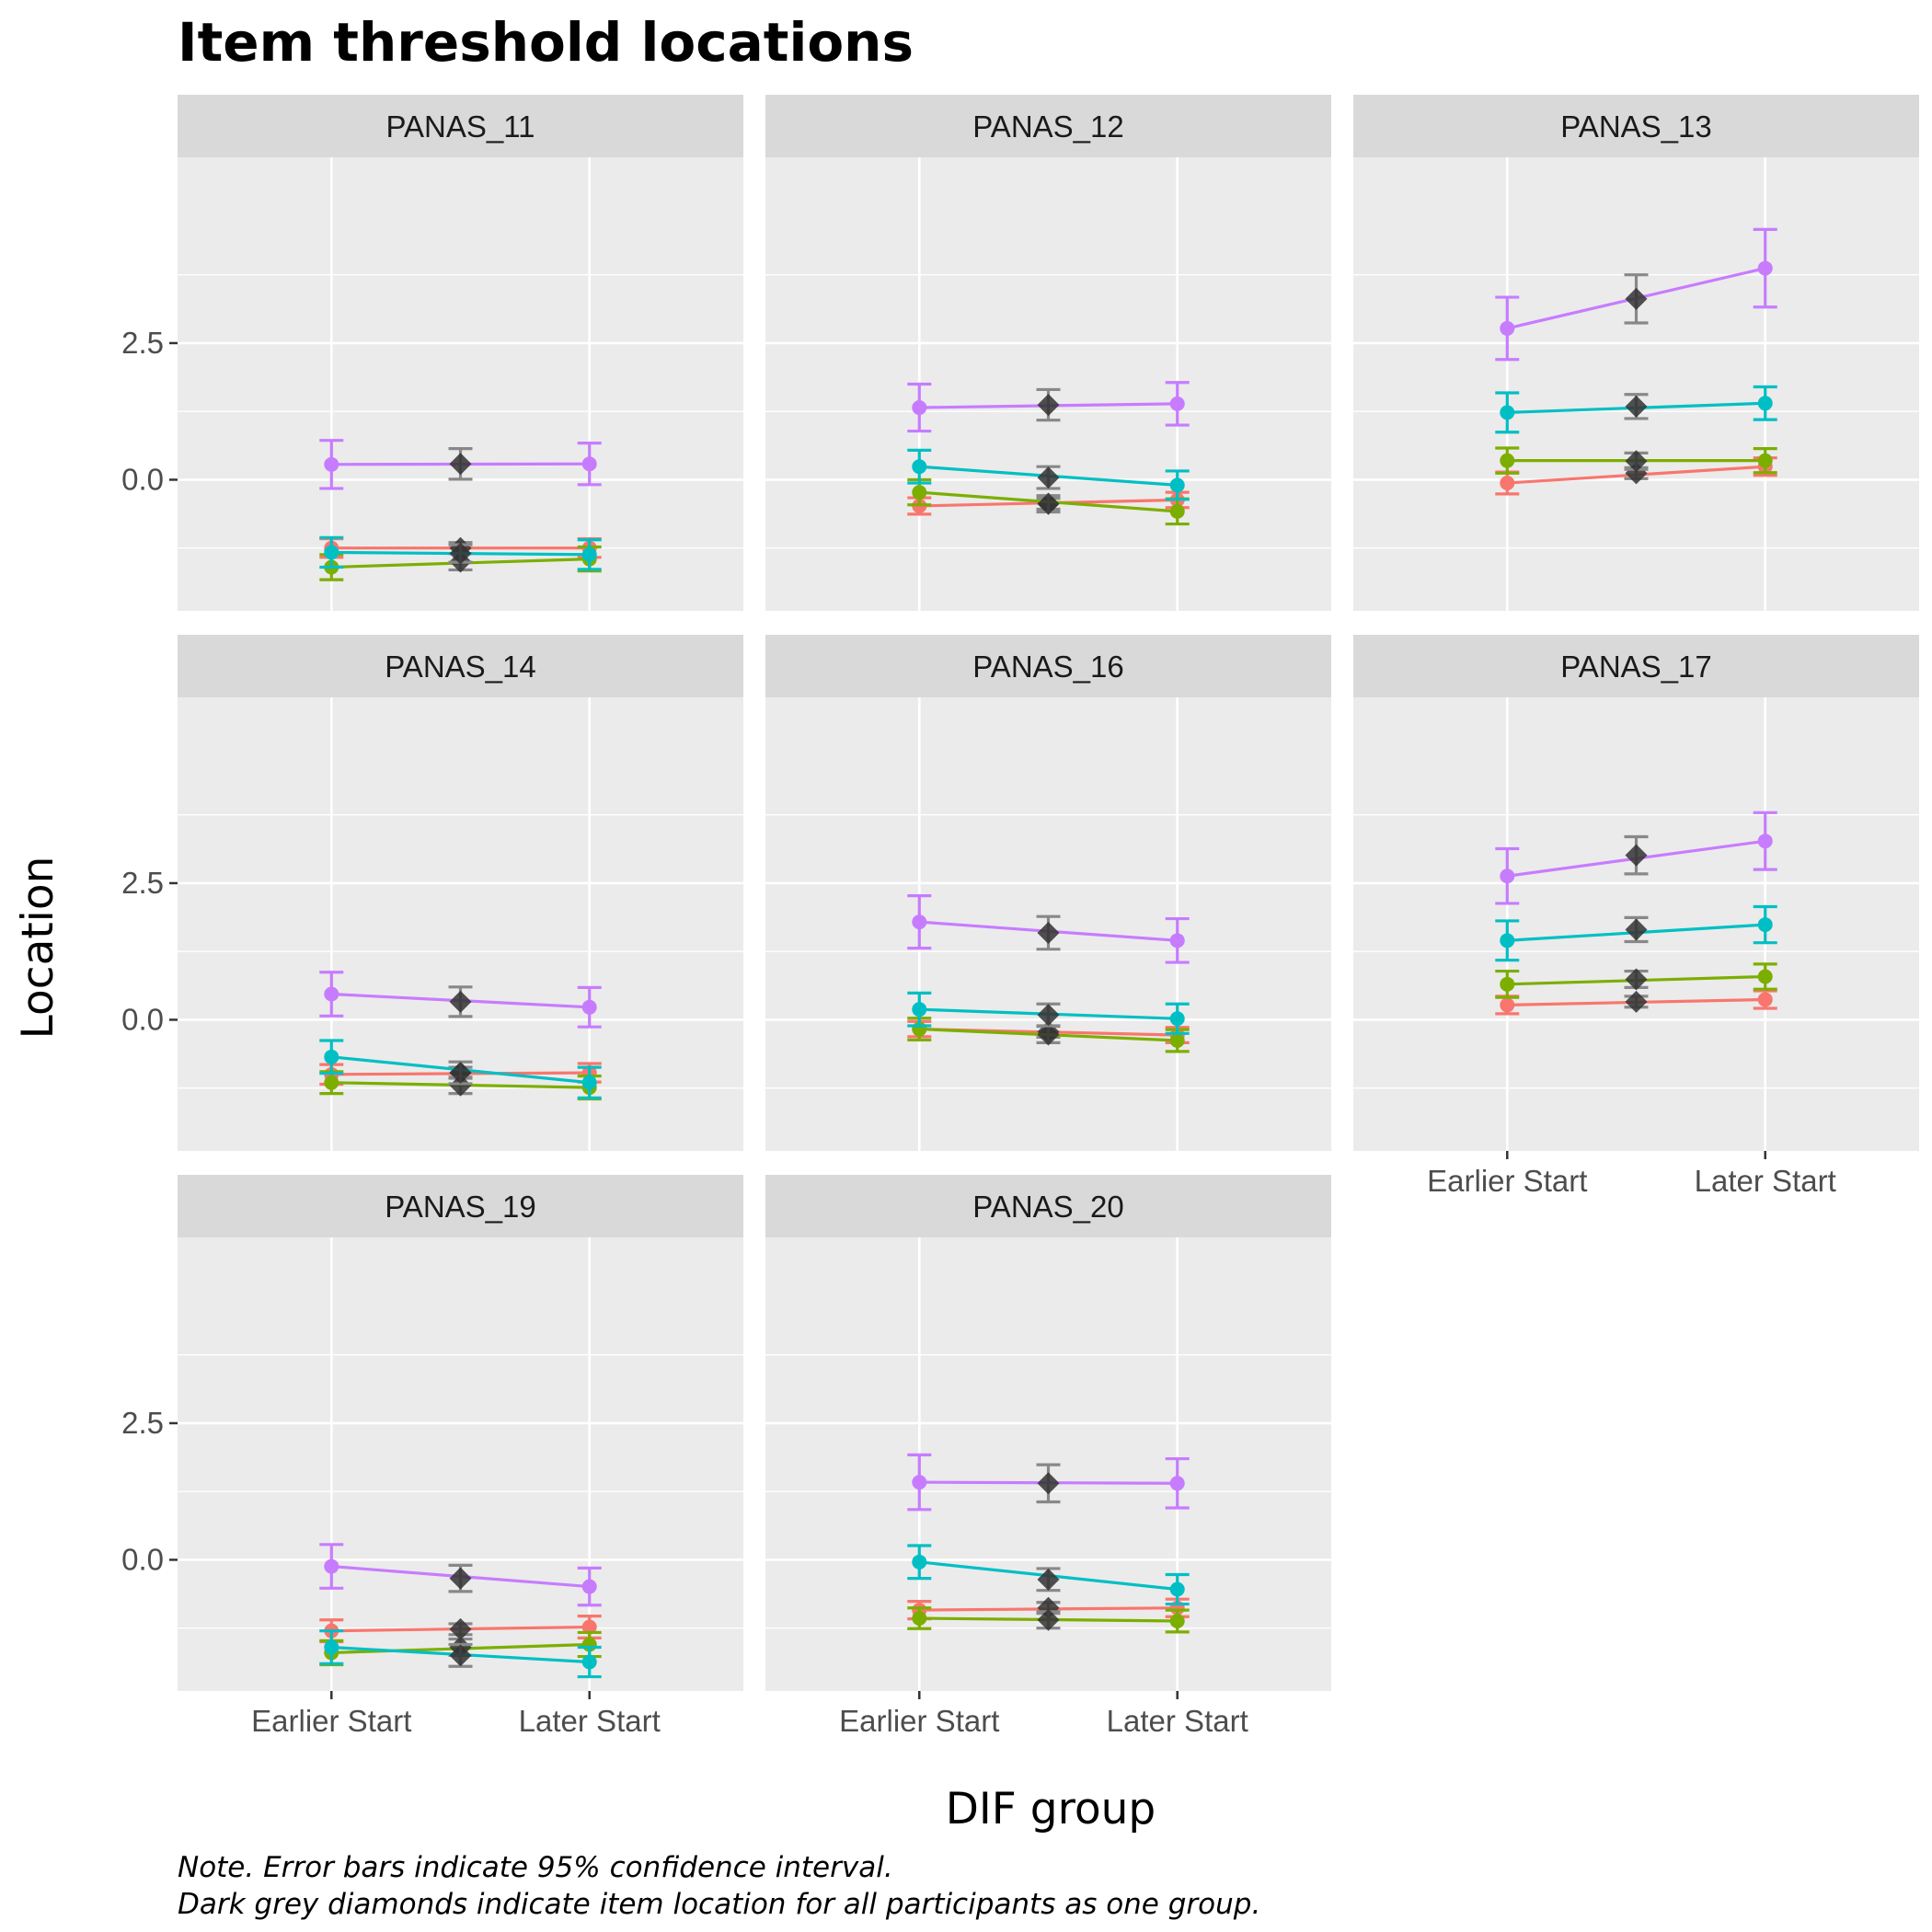 The height and width of the screenshot is (1932, 1932). Describe the element at coordinates (1048, 1433) in the screenshot. I see `panel-panas-20: PANAS_20` at that location.